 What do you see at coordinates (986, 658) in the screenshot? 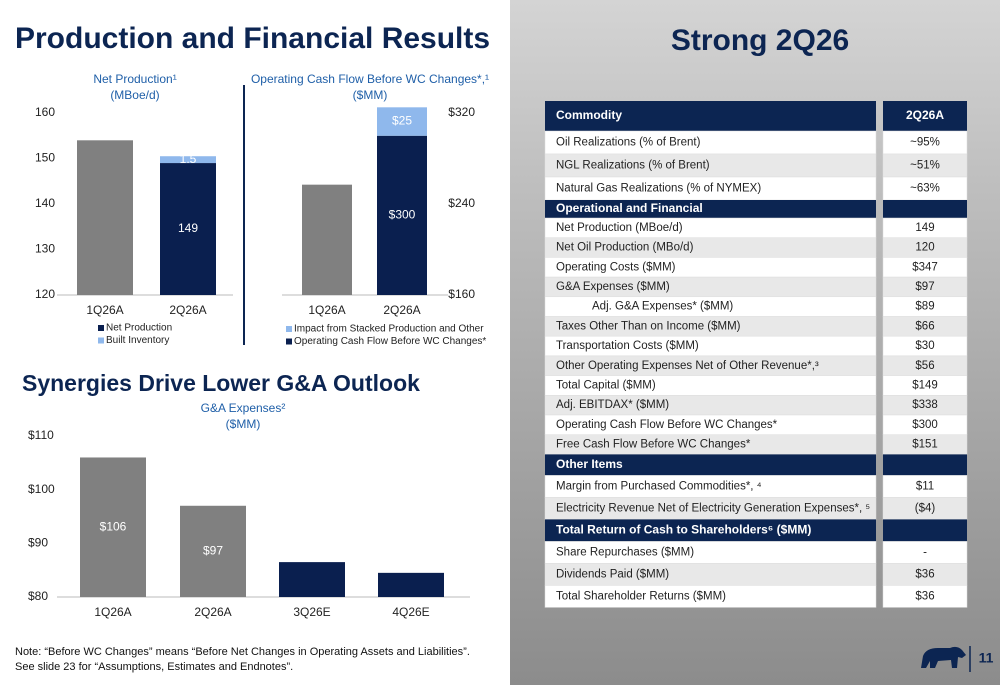
I see `page-number: 11` at bounding box center [986, 658].